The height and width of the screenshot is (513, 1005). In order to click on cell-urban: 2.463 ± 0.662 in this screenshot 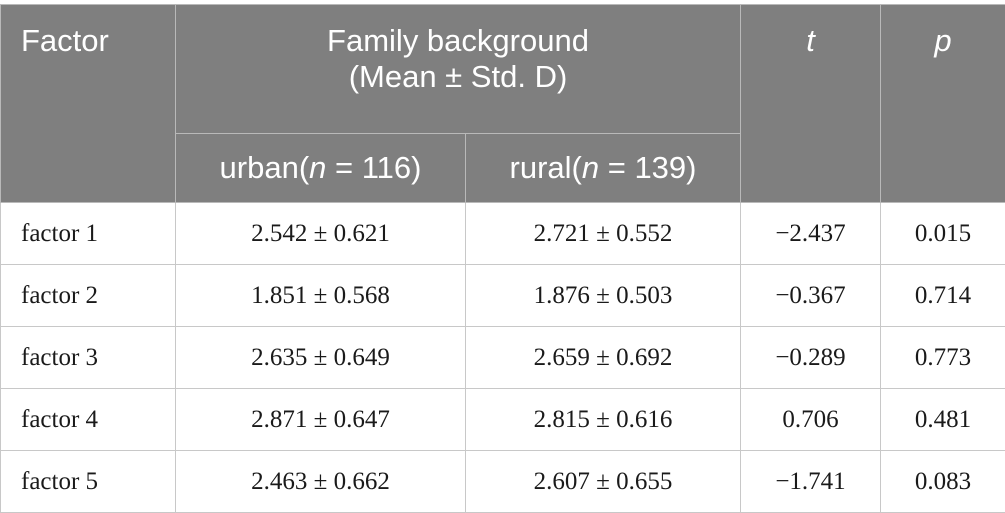, I will do `click(321, 482)`.